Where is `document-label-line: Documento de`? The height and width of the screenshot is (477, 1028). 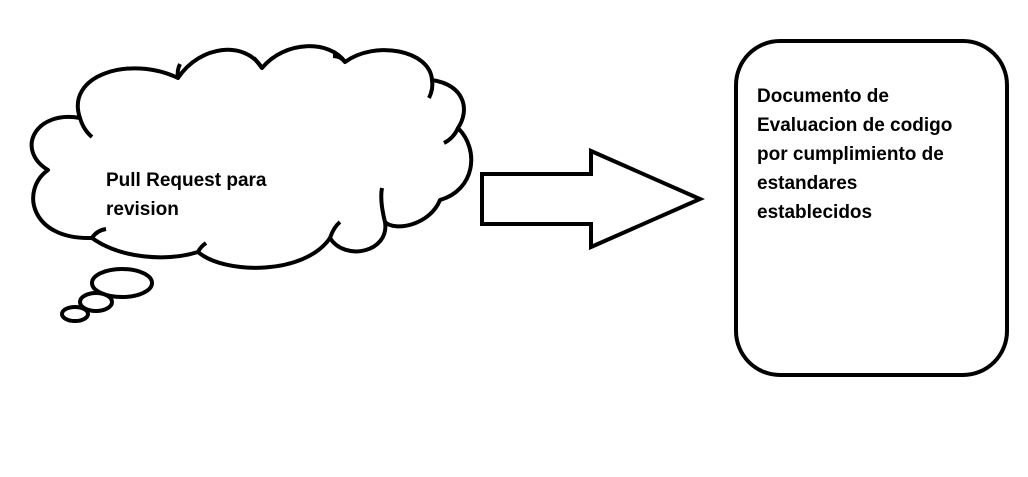 document-label-line: Documento de is located at coordinates (823, 96).